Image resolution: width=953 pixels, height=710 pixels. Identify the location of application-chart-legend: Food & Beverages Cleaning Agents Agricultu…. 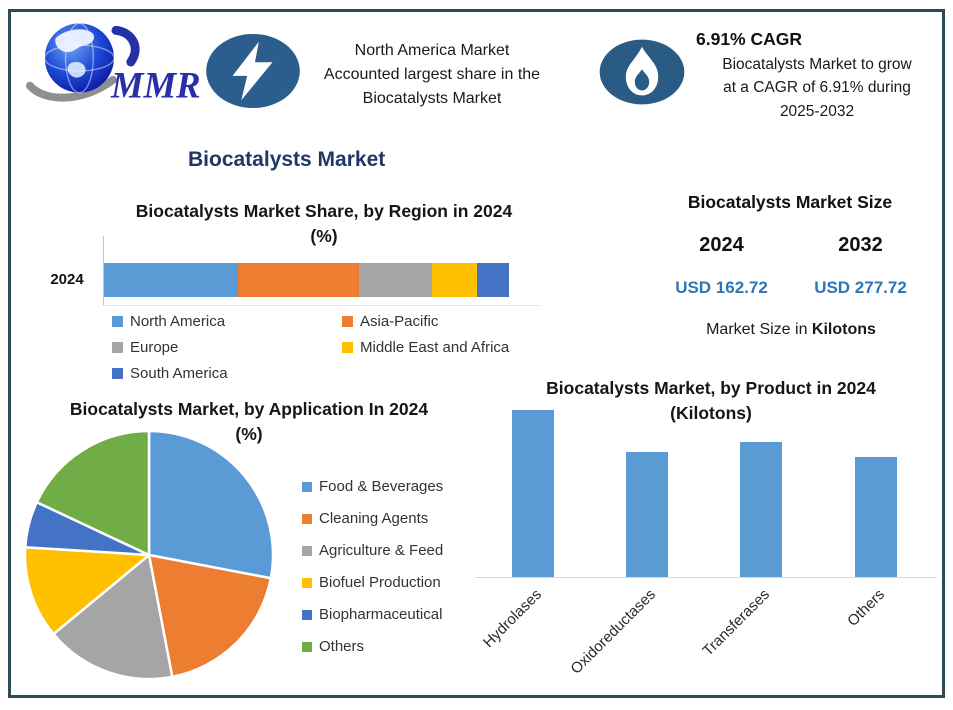
(372, 573).